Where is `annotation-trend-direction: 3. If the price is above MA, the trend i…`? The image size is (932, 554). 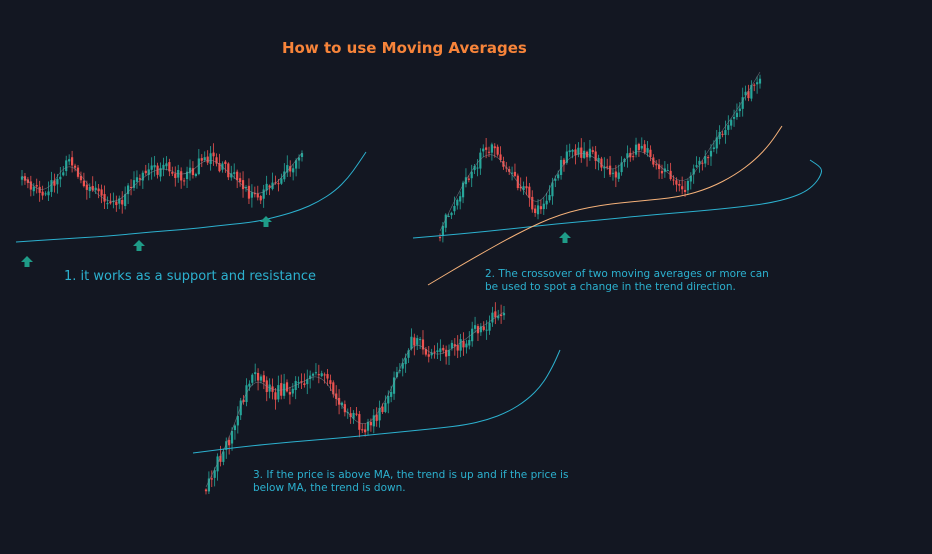
annotation-trend-direction: 3. If the price is above MA, the trend i… is located at coordinates (410, 482).